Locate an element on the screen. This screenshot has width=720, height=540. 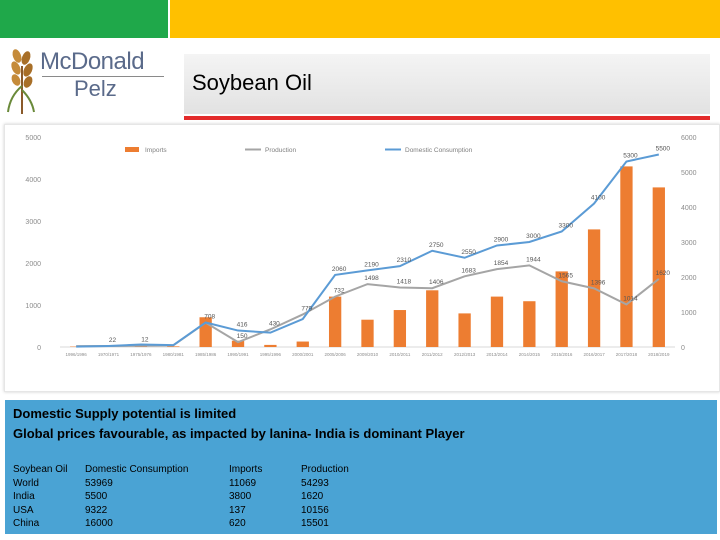
x-tick-label: 2010/2011 is located at coordinates (399, 354).